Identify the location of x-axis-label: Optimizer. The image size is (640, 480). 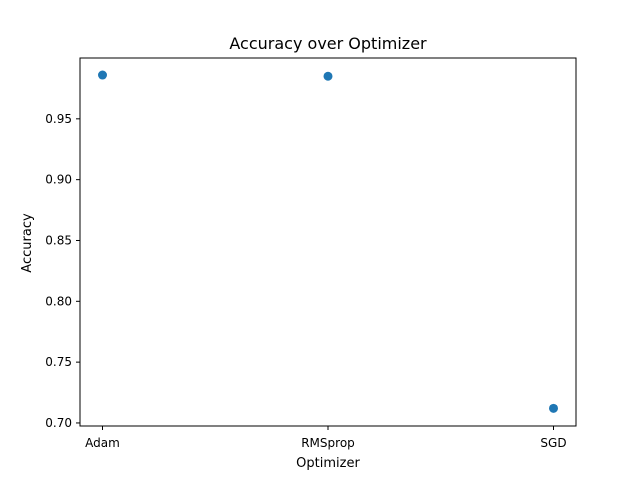
(328, 463).